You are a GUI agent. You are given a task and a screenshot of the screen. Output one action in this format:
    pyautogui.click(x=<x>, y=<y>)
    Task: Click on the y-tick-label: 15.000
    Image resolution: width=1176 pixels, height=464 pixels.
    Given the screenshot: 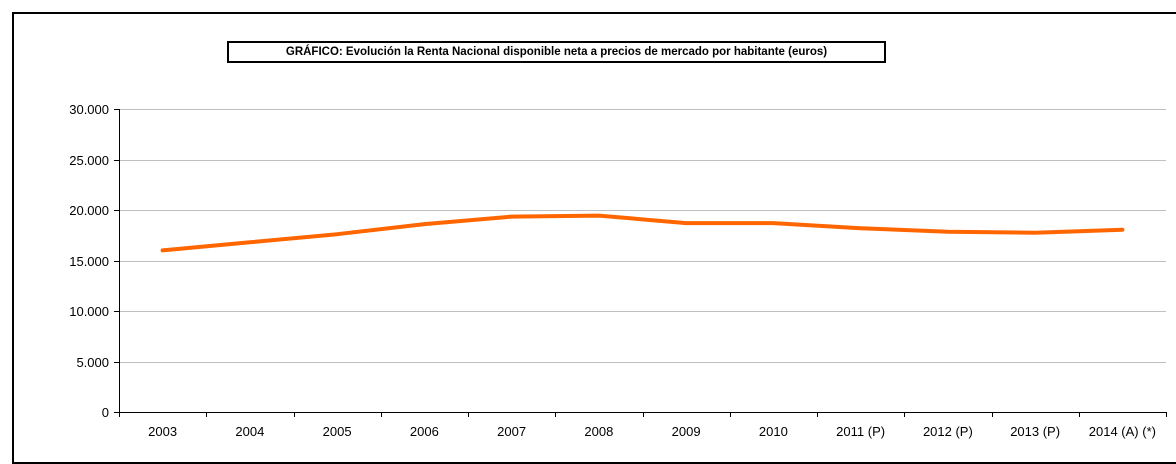 What is the action you would take?
    pyautogui.click(x=89, y=261)
    